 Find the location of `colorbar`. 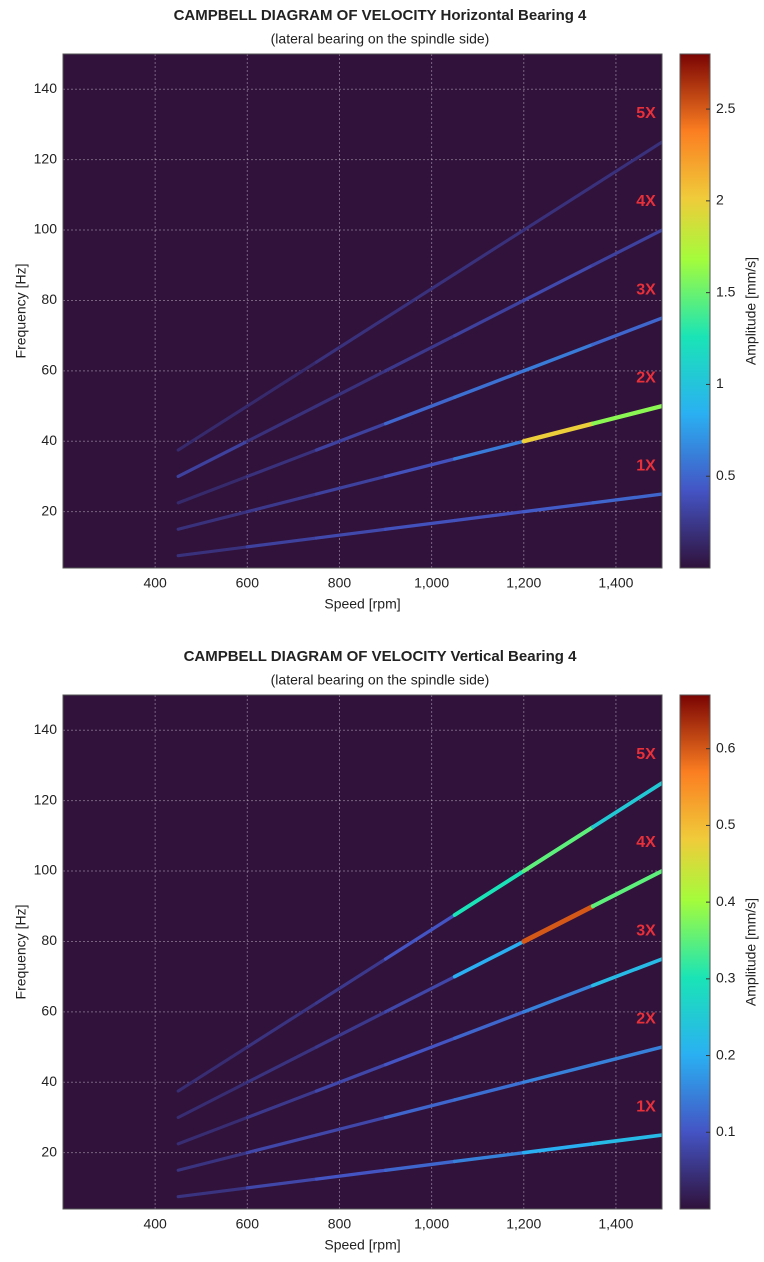

colorbar is located at coordinates (695, 952).